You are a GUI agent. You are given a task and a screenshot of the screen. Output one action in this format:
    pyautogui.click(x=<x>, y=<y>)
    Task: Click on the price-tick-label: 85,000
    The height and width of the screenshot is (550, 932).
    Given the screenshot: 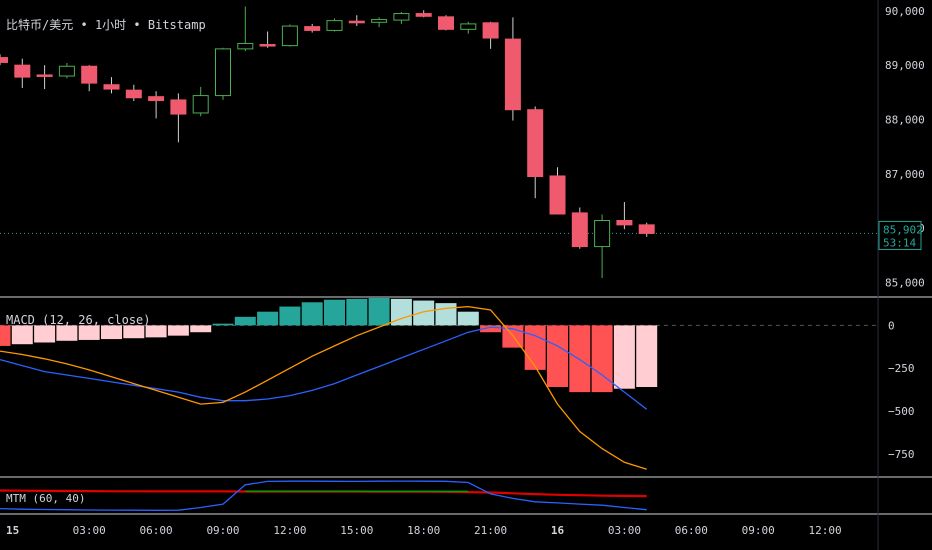 What is the action you would take?
    pyautogui.click(x=905, y=282)
    